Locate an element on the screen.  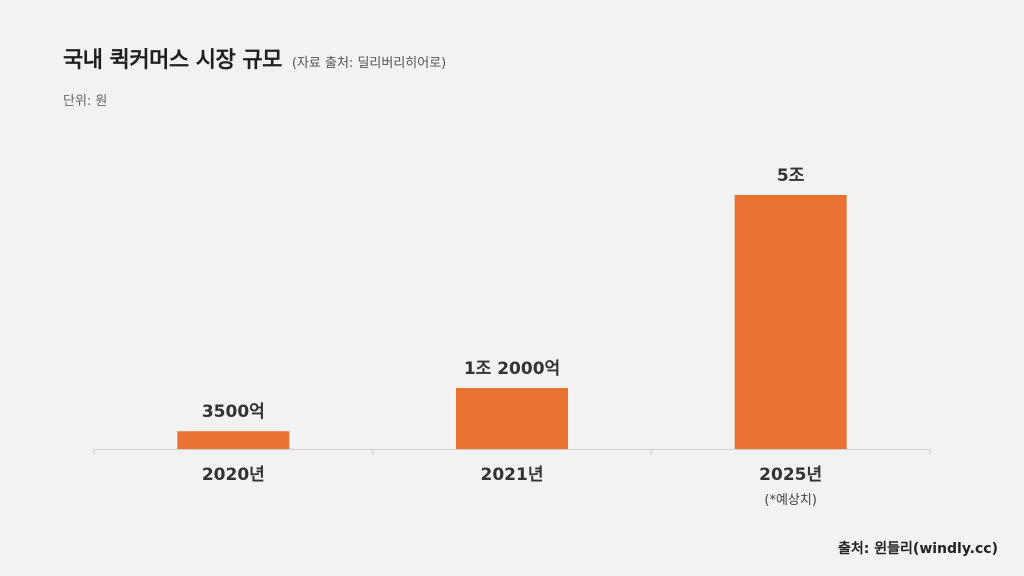
x-tick-label: 2020년 is located at coordinates (233, 475).